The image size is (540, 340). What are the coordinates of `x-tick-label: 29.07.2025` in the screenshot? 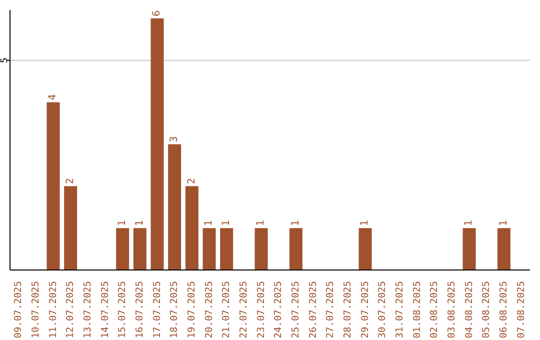 It's located at (365, 309).